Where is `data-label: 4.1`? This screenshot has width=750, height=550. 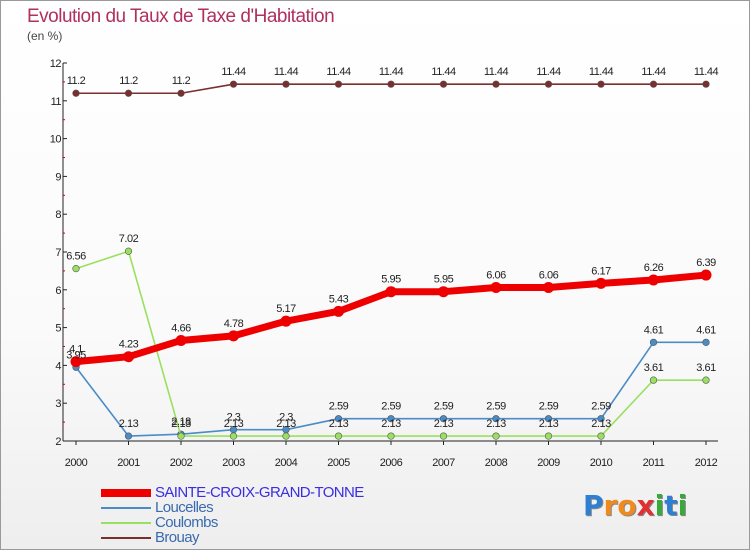 data-label: 4.1 is located at coordinates (76, 350).